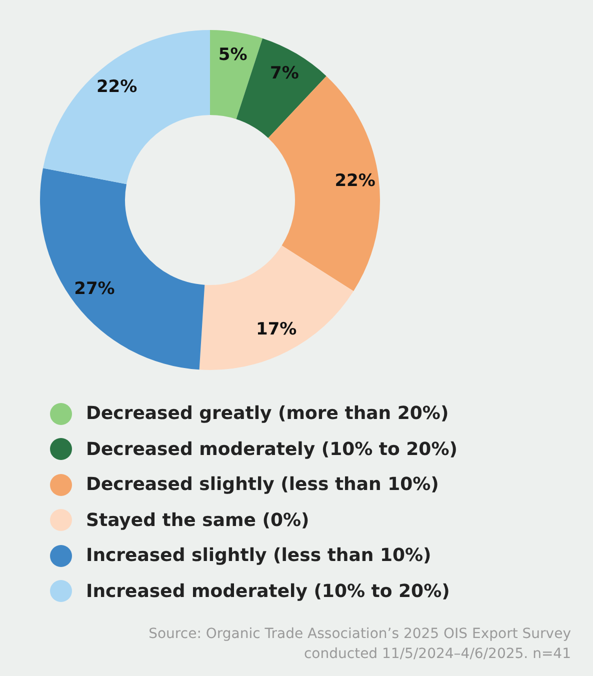 Image resolution: width=593 pixels, height=676 pixels. Describe the element at coordinates (268, 591) in the screenshot. I see `legend-label: Increased moderately (10% to 20%)` at that location.